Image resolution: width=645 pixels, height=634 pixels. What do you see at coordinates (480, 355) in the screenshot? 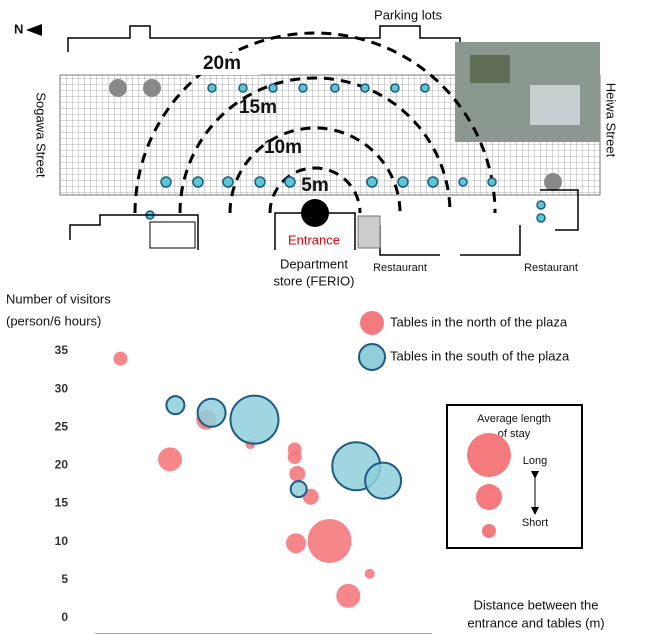
I see `legend-label: Tables in the south of the plaza` at bounding box center [480, 355].